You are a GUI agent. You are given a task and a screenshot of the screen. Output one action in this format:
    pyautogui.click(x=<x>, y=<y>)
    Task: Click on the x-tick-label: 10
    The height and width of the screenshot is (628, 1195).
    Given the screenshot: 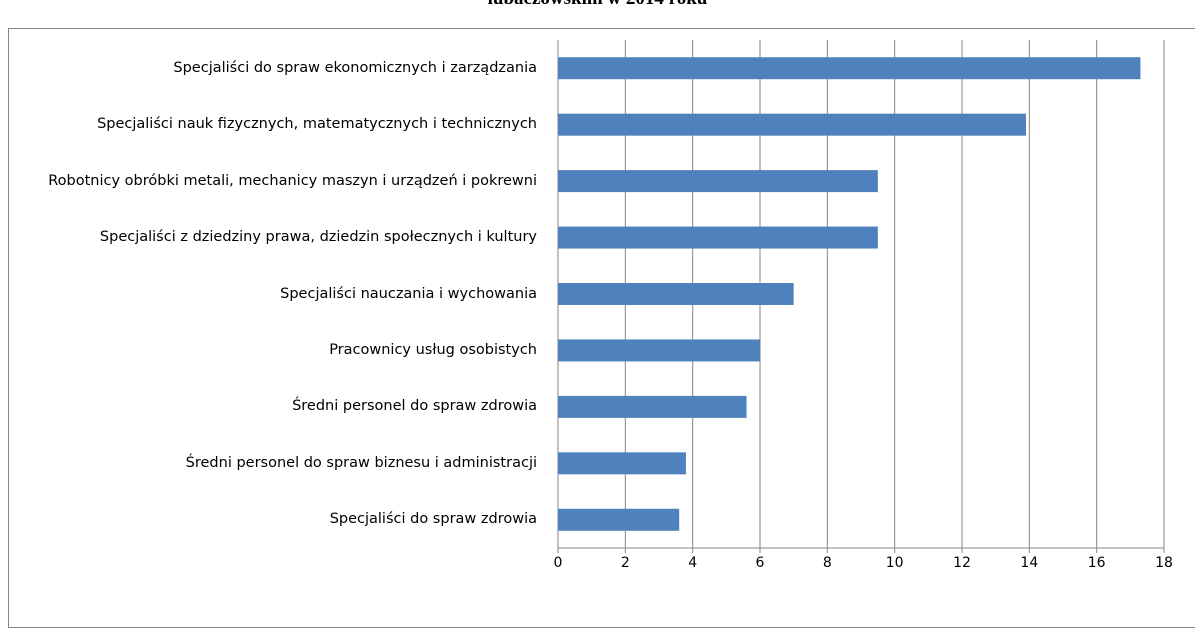 What is the action you would take?
    pyautogui.click(x=895, y=563)
    